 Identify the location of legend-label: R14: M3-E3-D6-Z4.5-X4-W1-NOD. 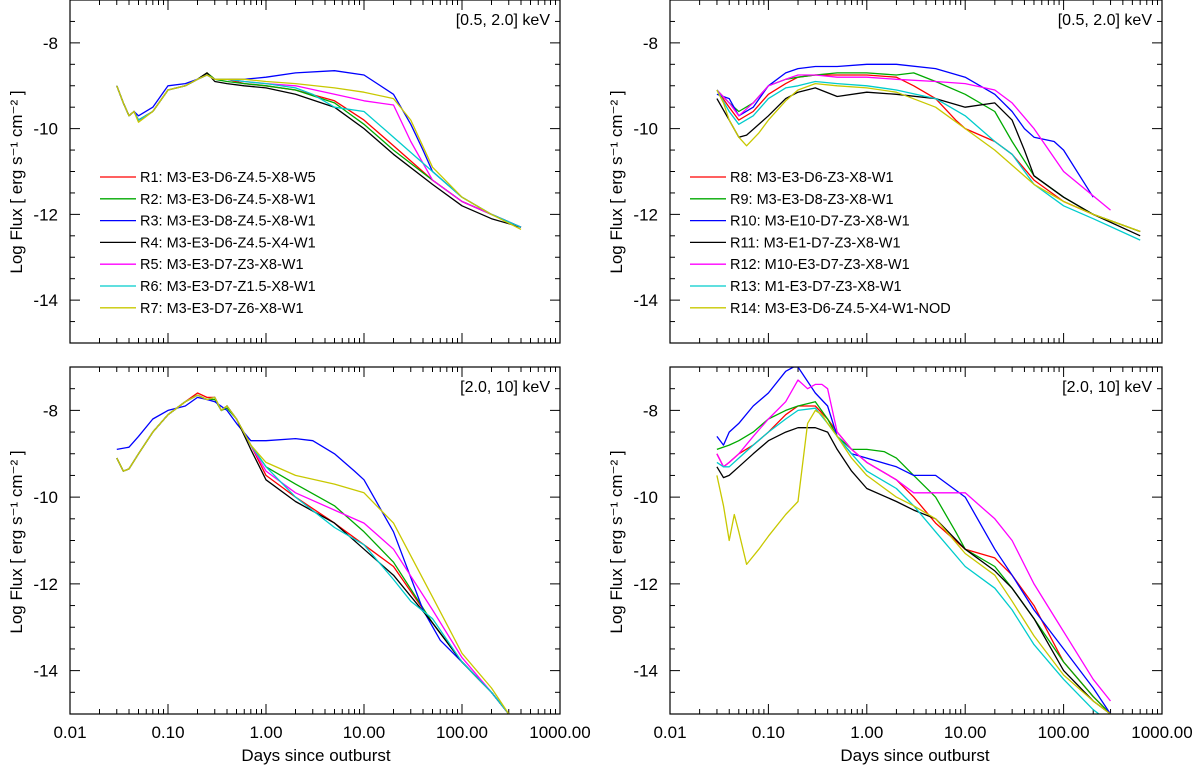
(840, 309).